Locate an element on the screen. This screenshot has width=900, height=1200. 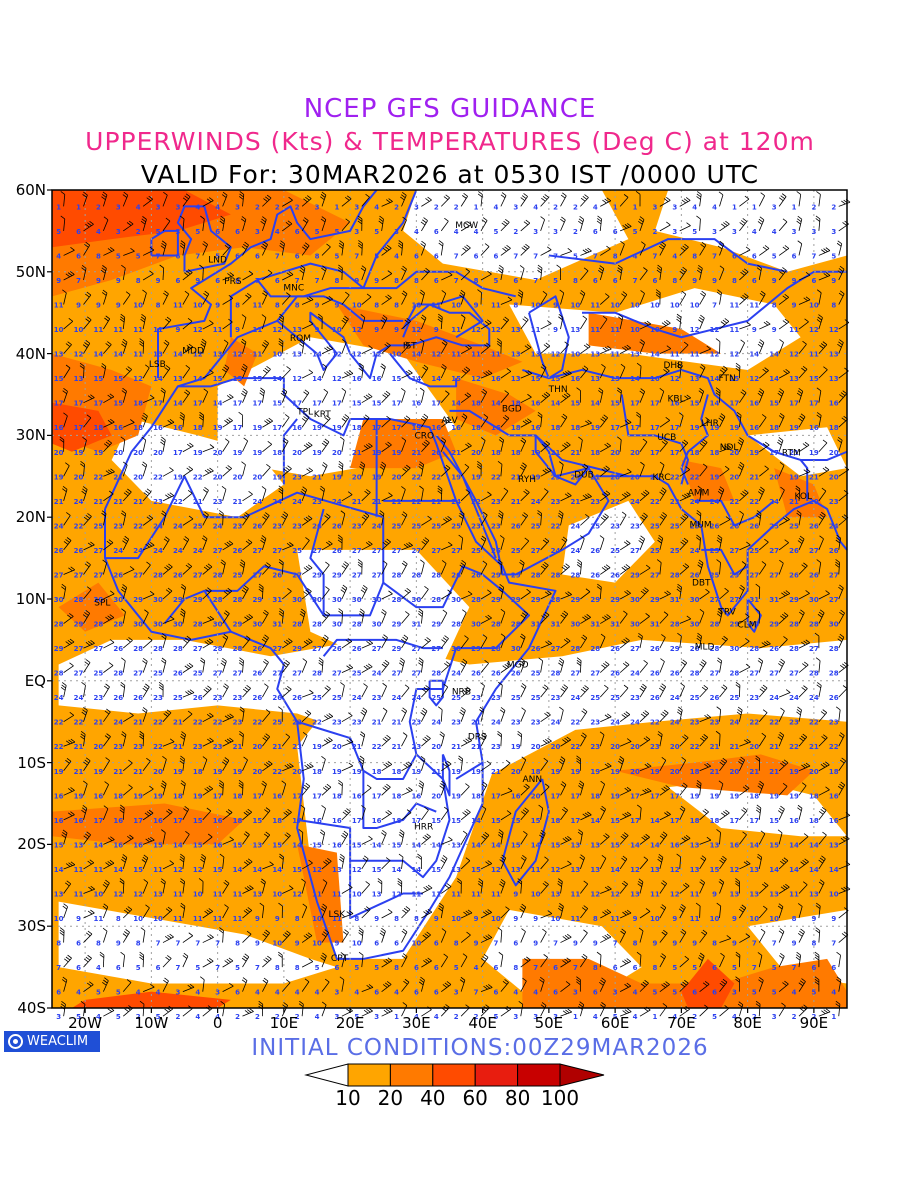
svg-text: 25 is located at coordinates (615, 551).